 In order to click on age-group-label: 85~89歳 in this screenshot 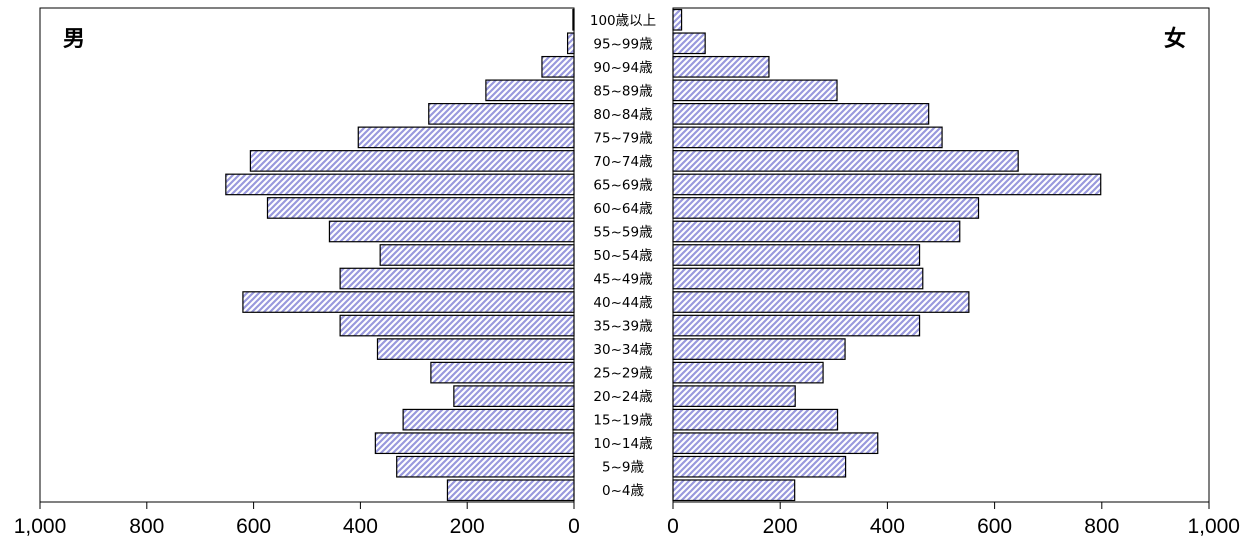, I will do `click(623, 91)`.